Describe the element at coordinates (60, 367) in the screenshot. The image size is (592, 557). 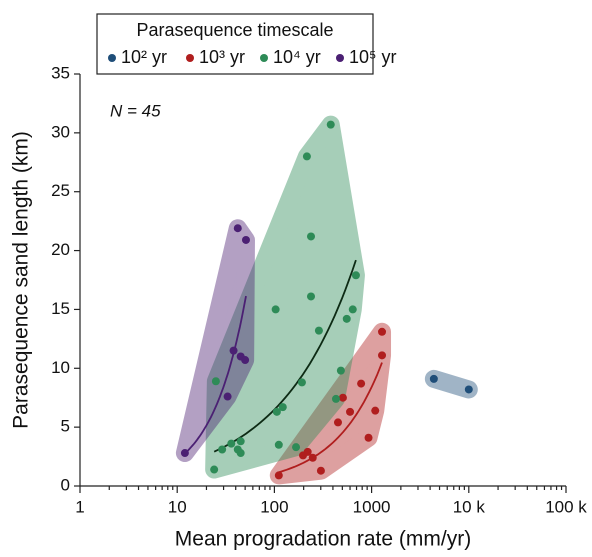
I see `y-tick-label: 10` at that location.